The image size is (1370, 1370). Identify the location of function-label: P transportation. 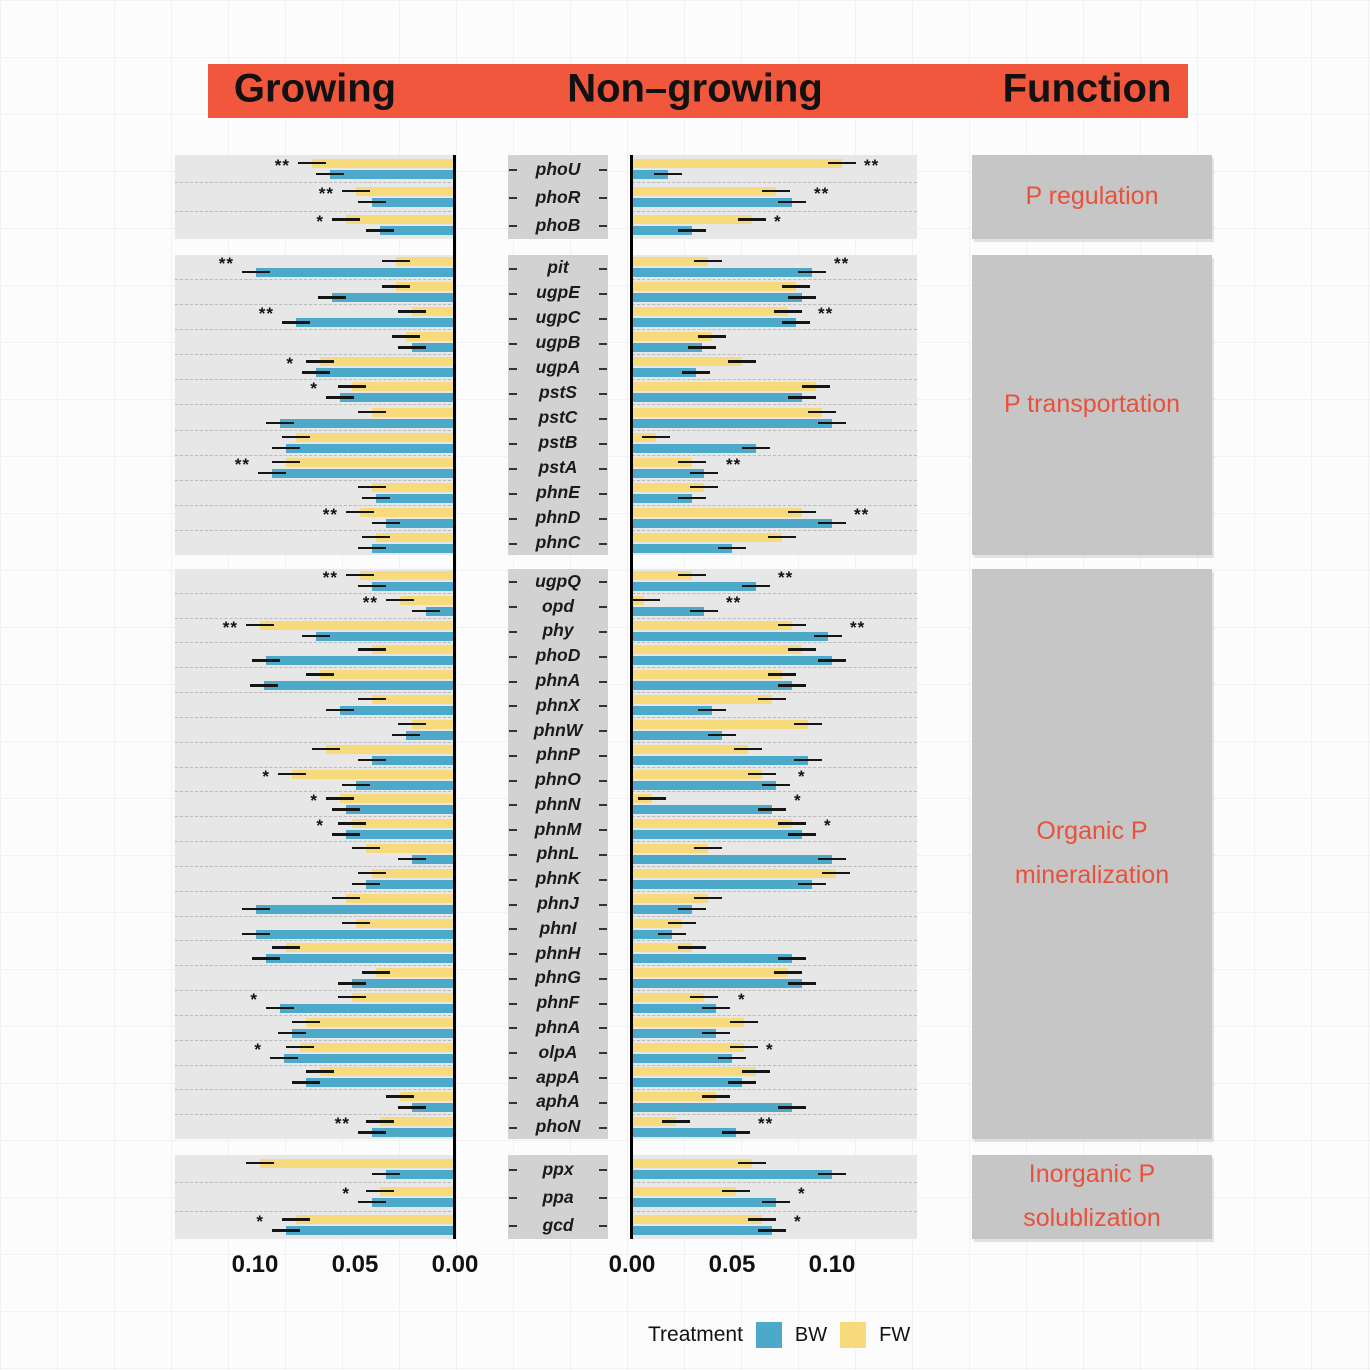
(1092, 404).